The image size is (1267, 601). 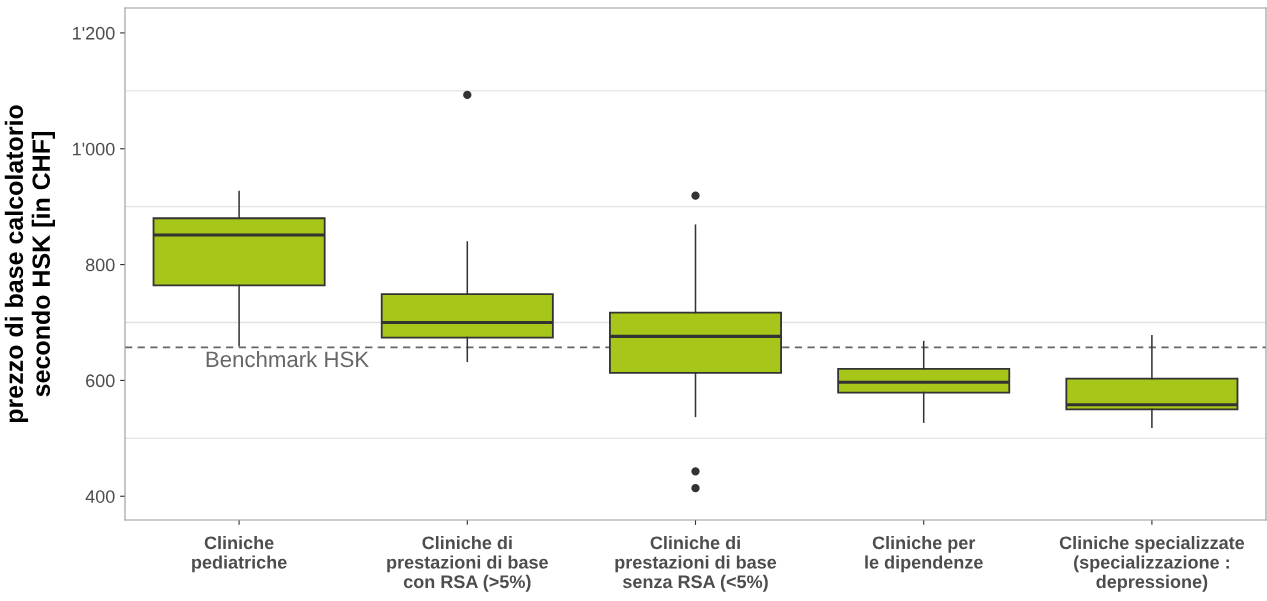 I want to click on y-tick-label: 600, so click(x=100, y=381).